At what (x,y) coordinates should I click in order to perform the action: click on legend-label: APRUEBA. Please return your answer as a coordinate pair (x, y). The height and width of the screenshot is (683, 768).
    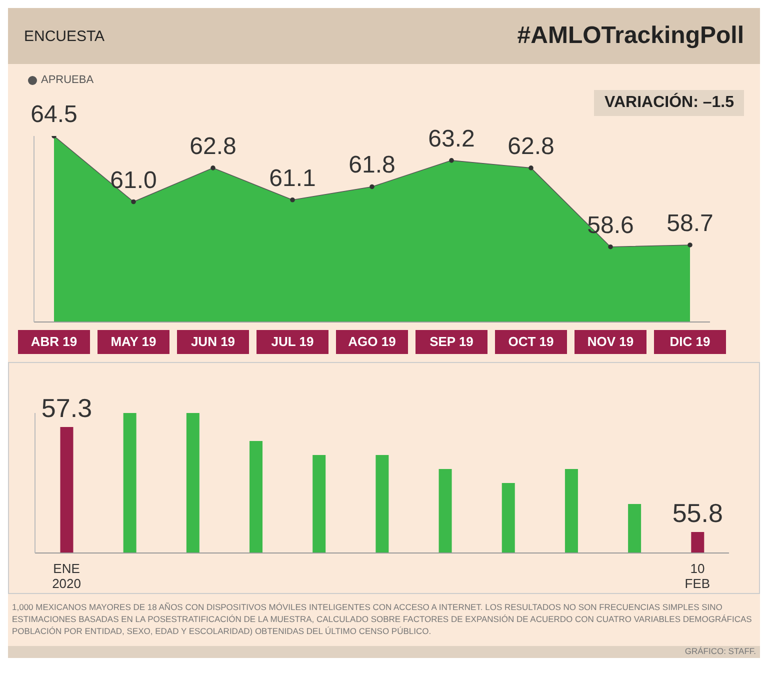
    Looking at the image, I should click on (67, 80).